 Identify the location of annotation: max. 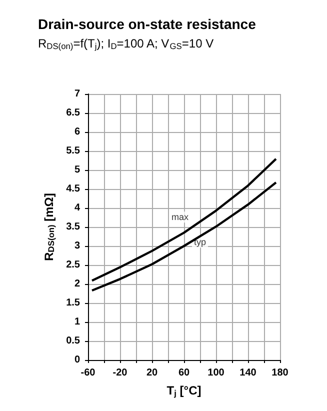
(180, 217).